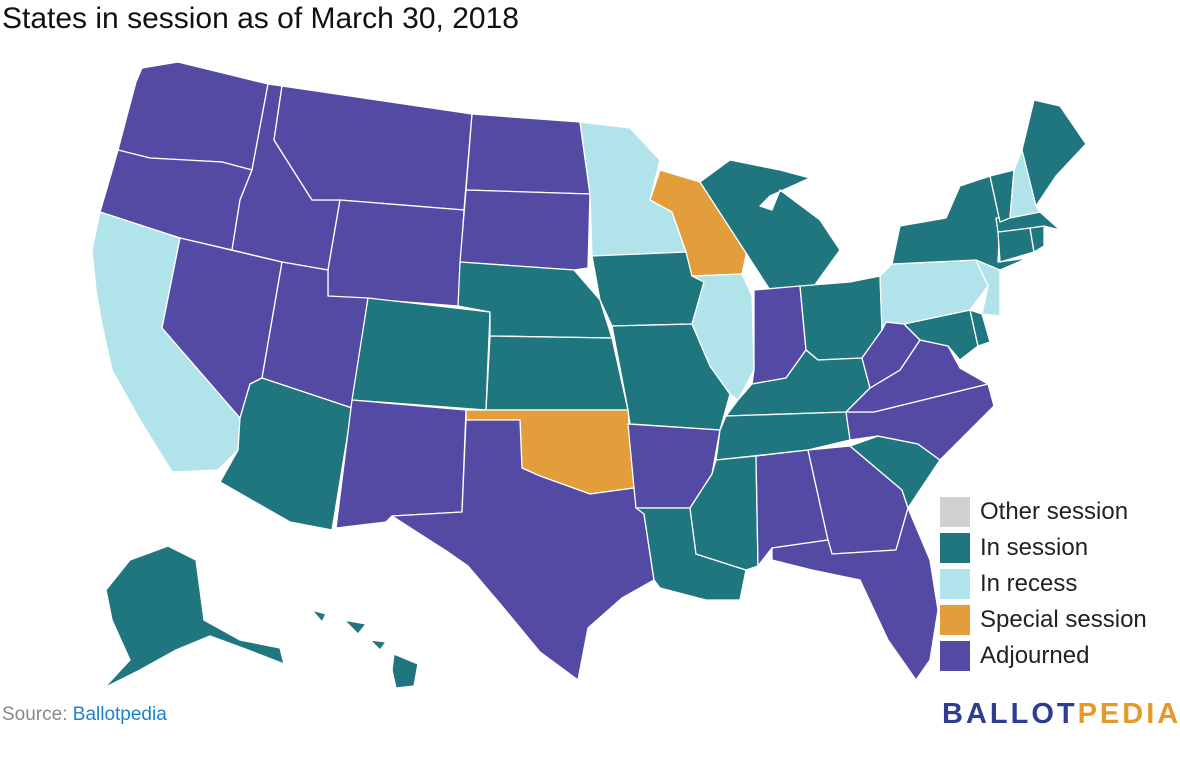 Image resolution: width=1180 pixels, height=780 pixels. Describe the element at coordinates (1010, 714) in the screenshot. I see `logo-part-1: BALLOT` at that location.